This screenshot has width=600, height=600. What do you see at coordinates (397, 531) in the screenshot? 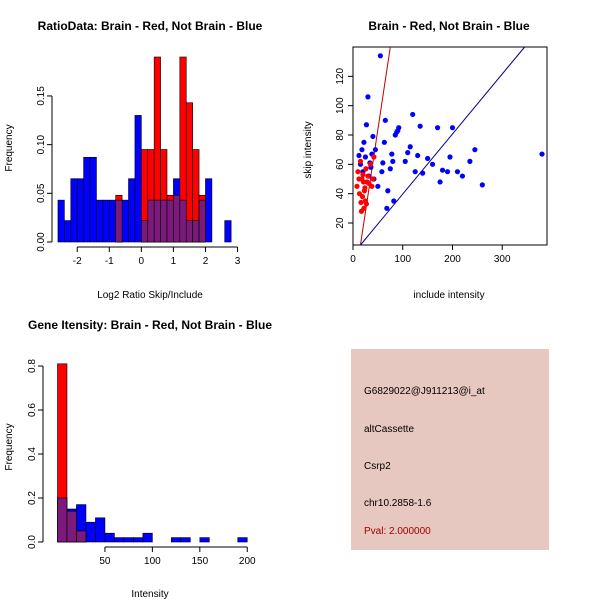
I see `pval-text: Pval: 2.000000` at bounding box center [397, 531].